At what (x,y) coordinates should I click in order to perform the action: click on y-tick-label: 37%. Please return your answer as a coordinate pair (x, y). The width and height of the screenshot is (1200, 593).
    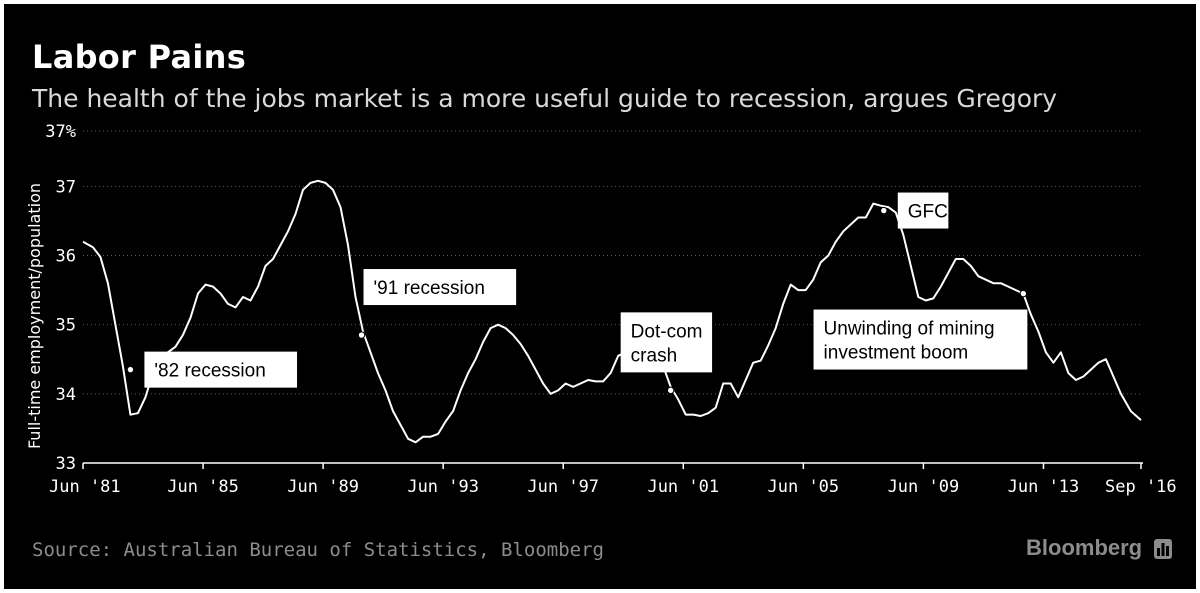
    Looking at the image, I should click on (60, 132).